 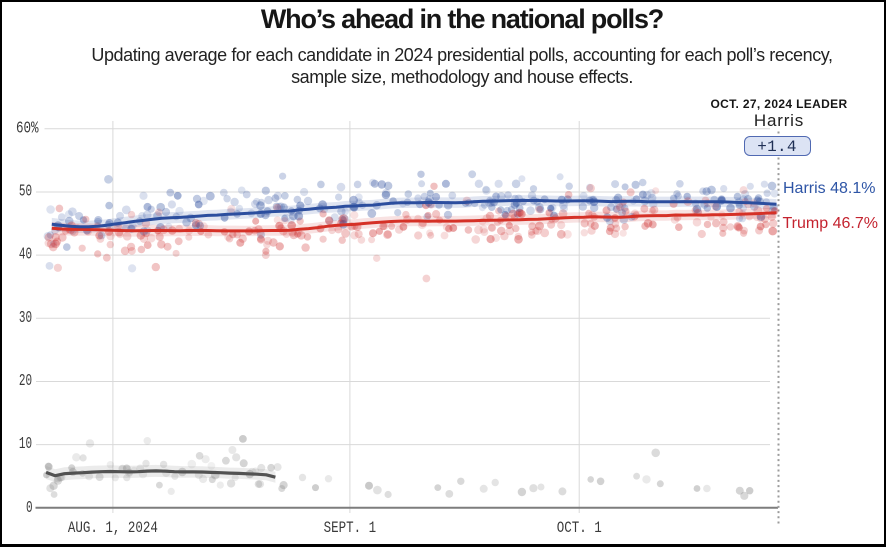 What do you see at coordinates (25, 254) in the screenshot?
I see `svg-text: 40` at bounding box center [25, 254].